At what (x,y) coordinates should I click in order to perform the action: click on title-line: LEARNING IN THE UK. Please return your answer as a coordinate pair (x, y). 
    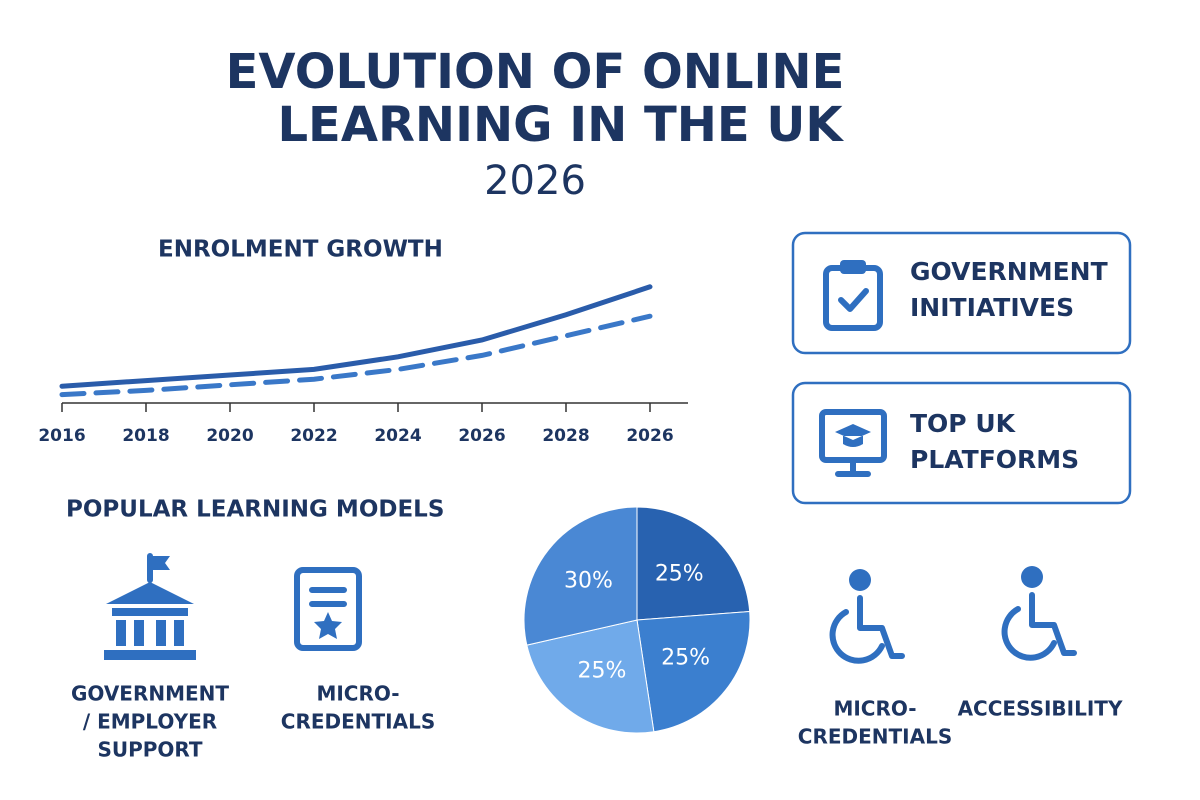
    Looking at the image, I should click on (560, 125).